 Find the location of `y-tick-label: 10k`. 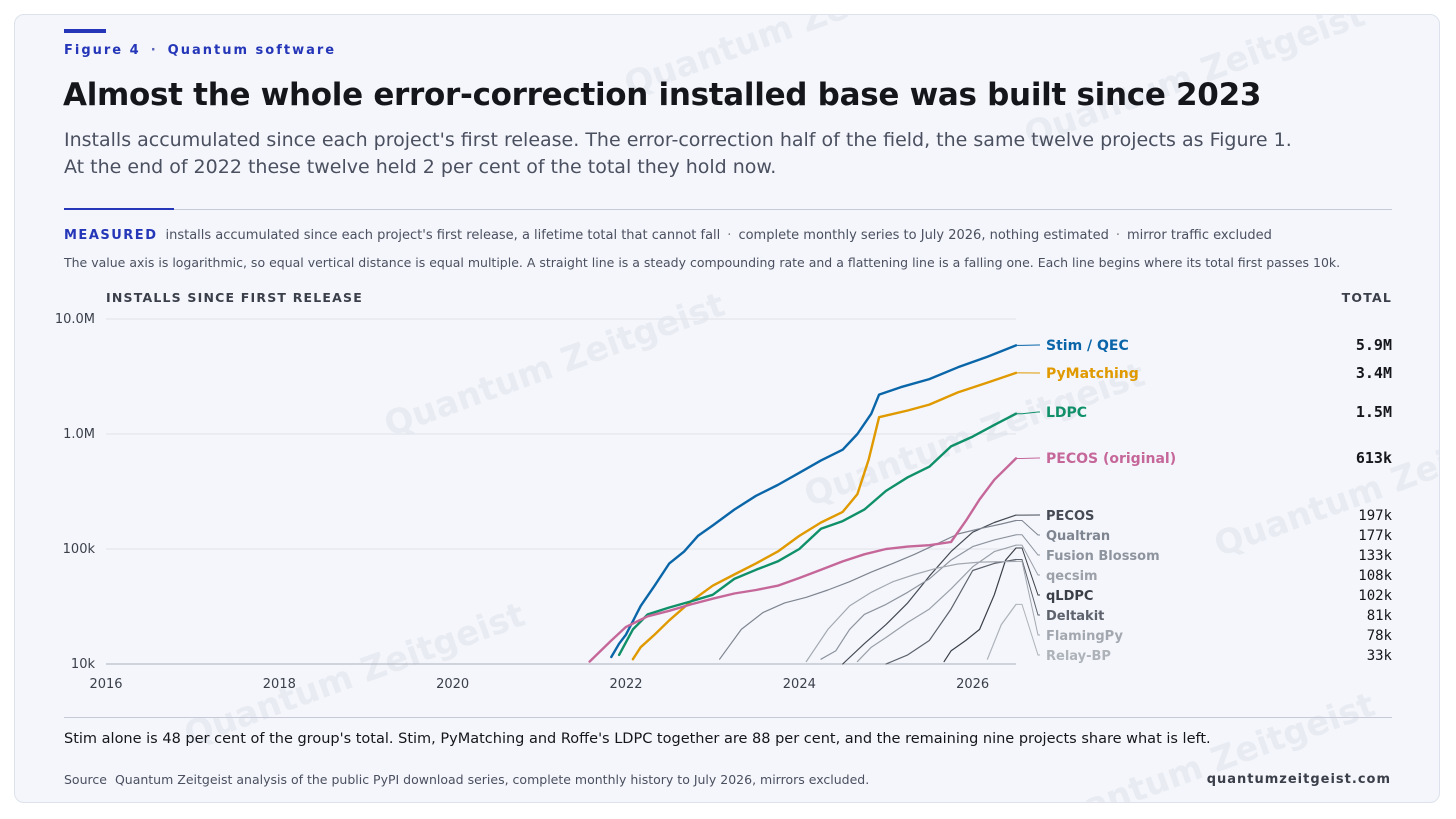

y-tick-label: 10k is located at coordinates (83, 664).